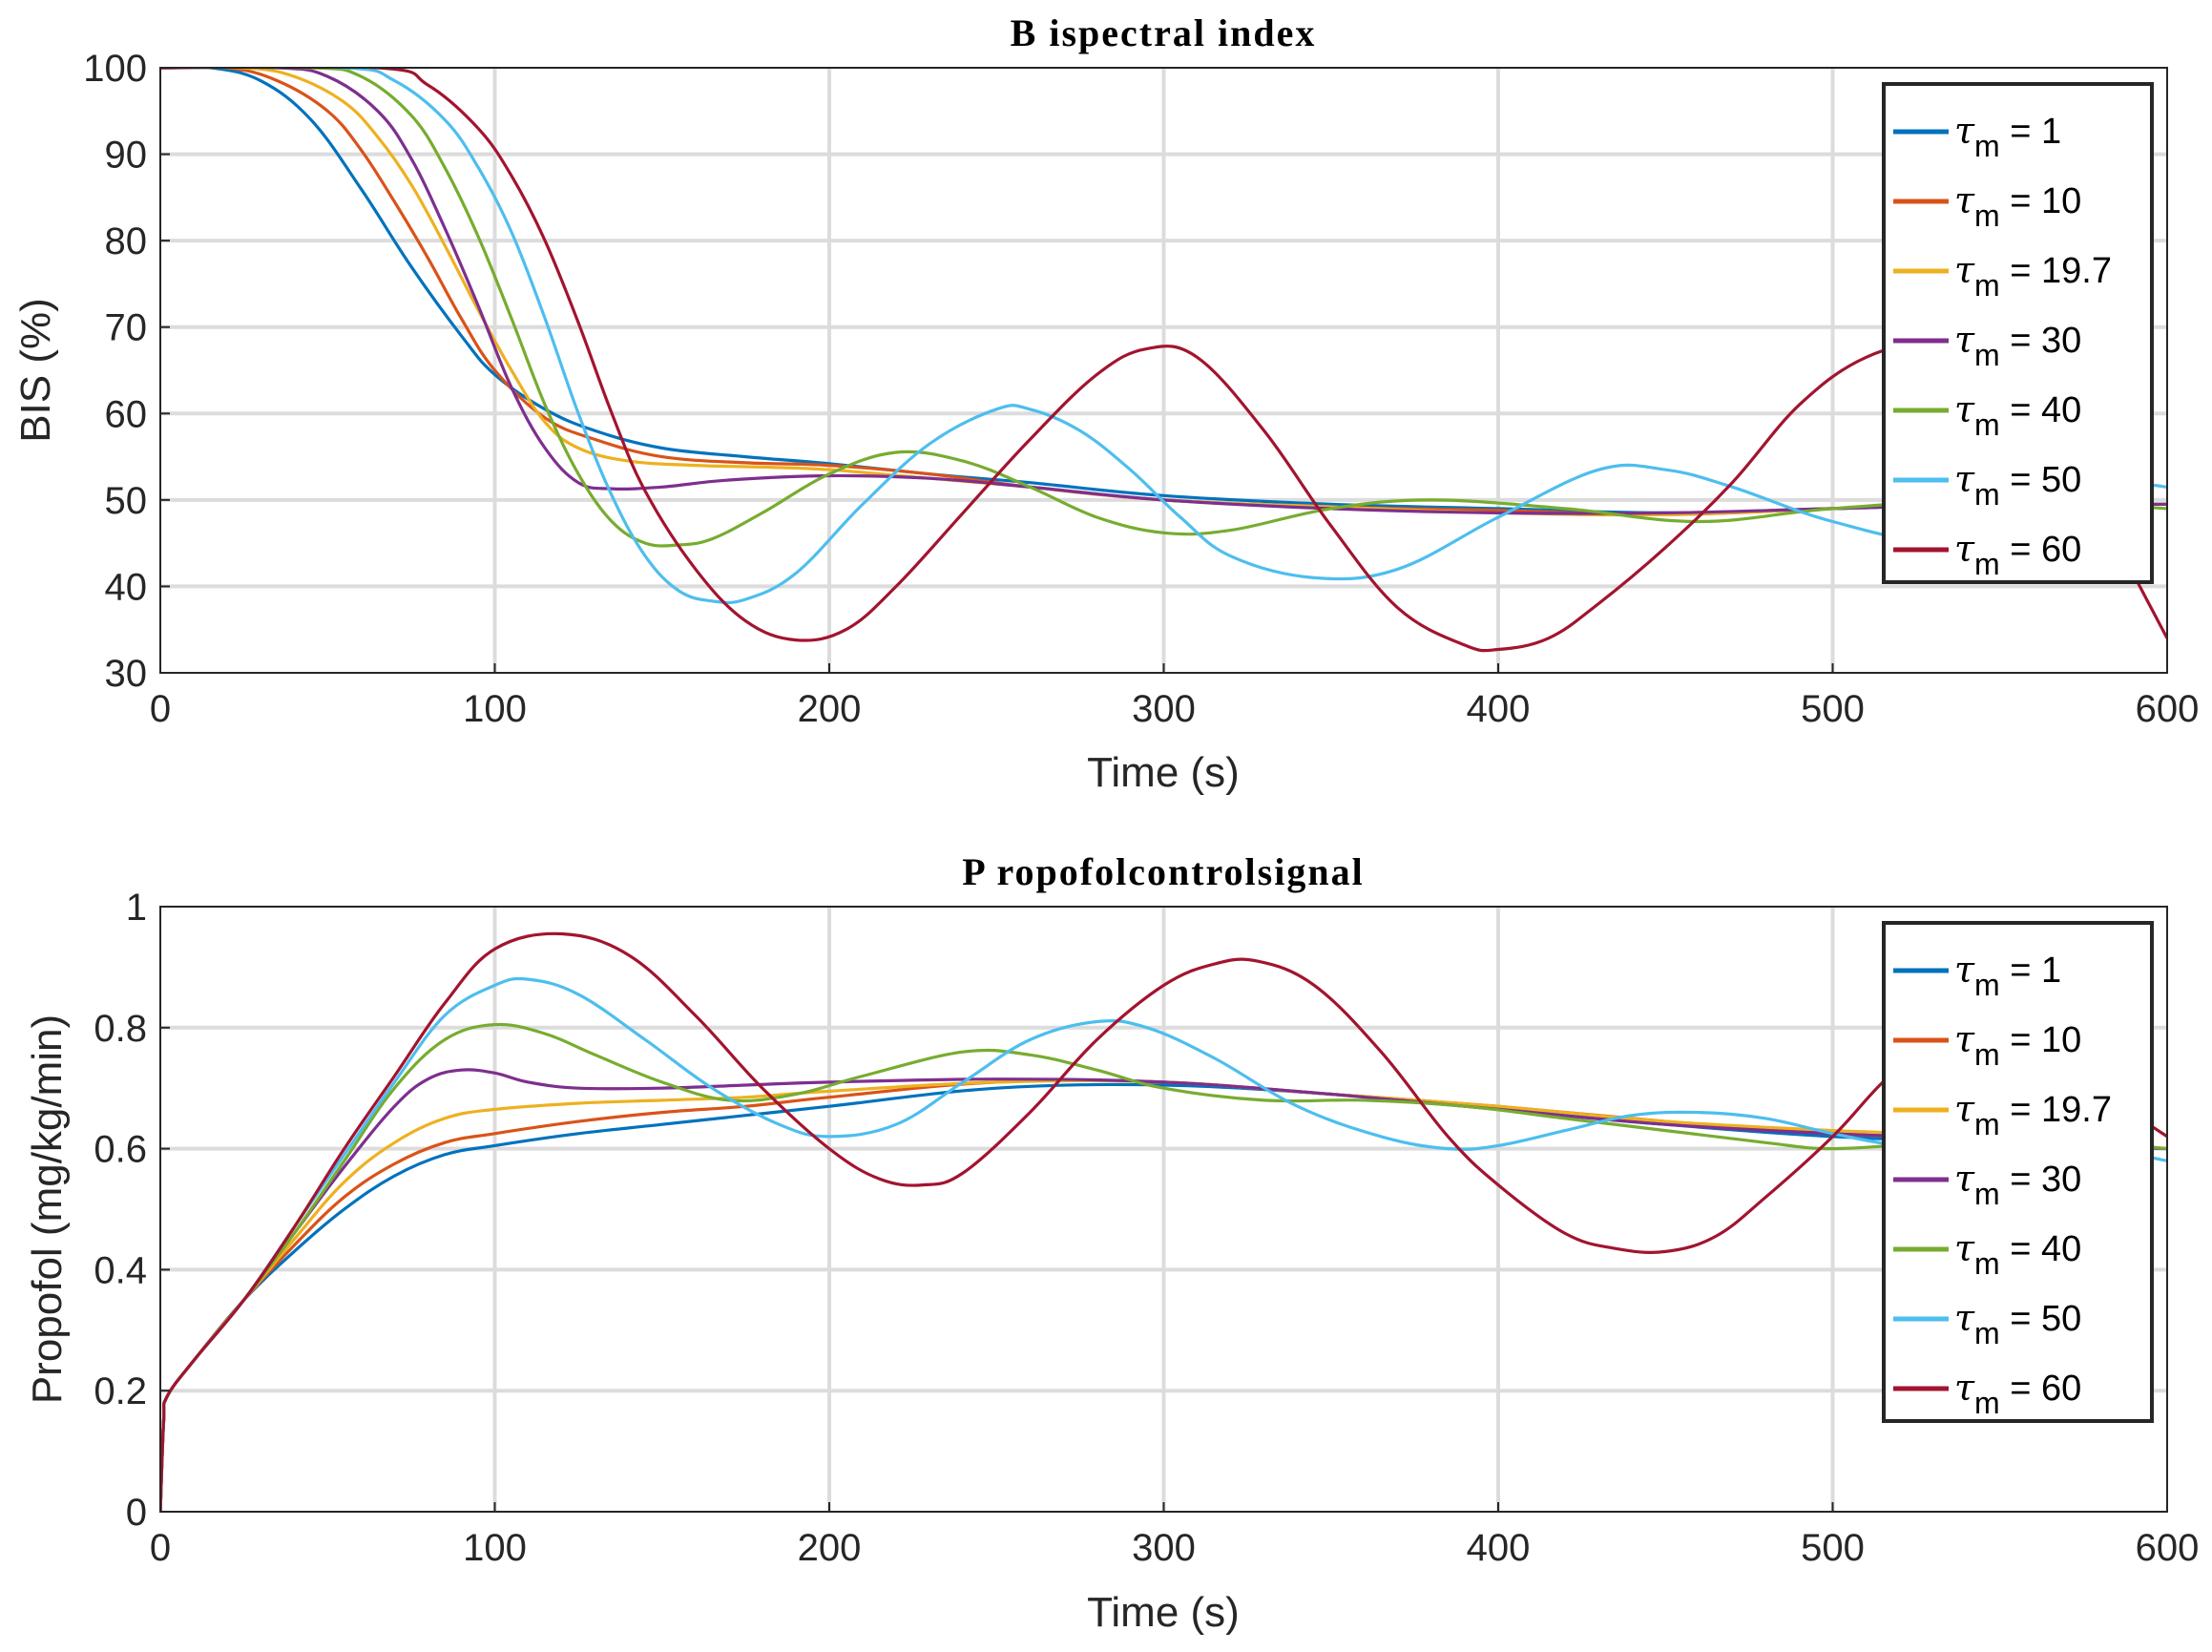 The width and height of the screenshot is (2212, 1652). Describe the element at coordinates (48, 1209) in the screenshot. I see `propofol-y-axis-label: Propofol (mg/kg/min)` at that location.